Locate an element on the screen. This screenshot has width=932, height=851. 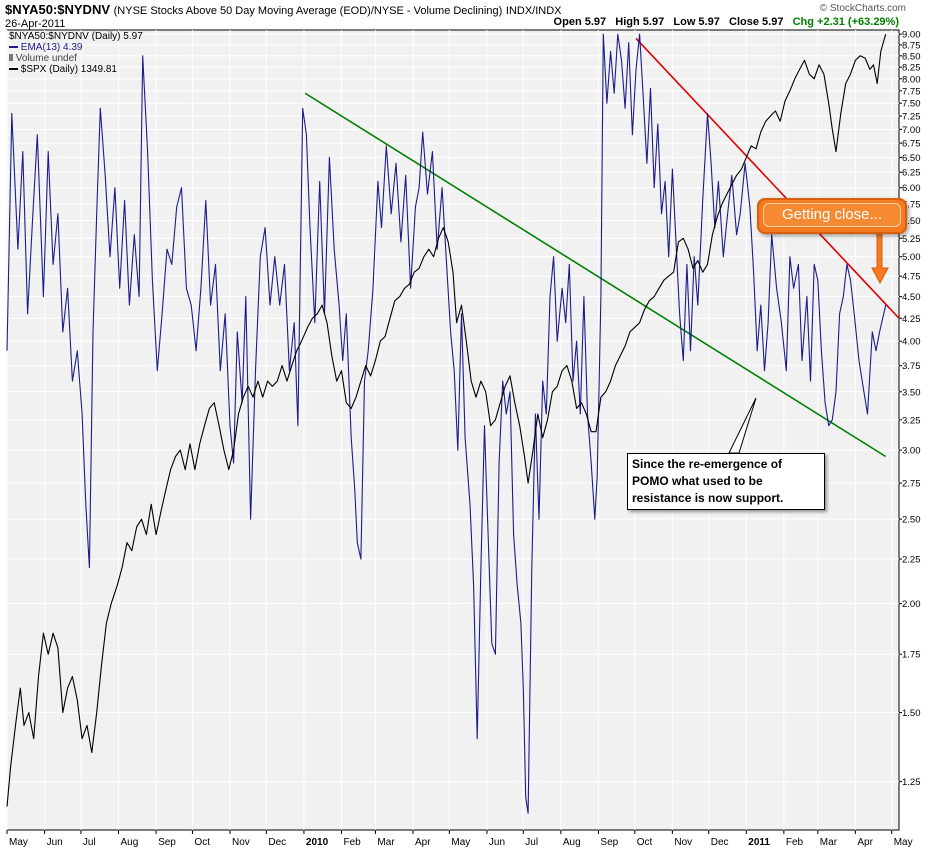
y-tick-label: 7.75 is located at coordinates (911, 91).